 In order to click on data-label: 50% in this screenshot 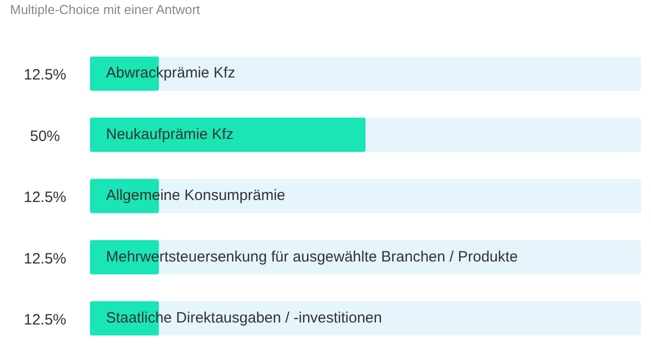, I will do `click(45, 136)`.